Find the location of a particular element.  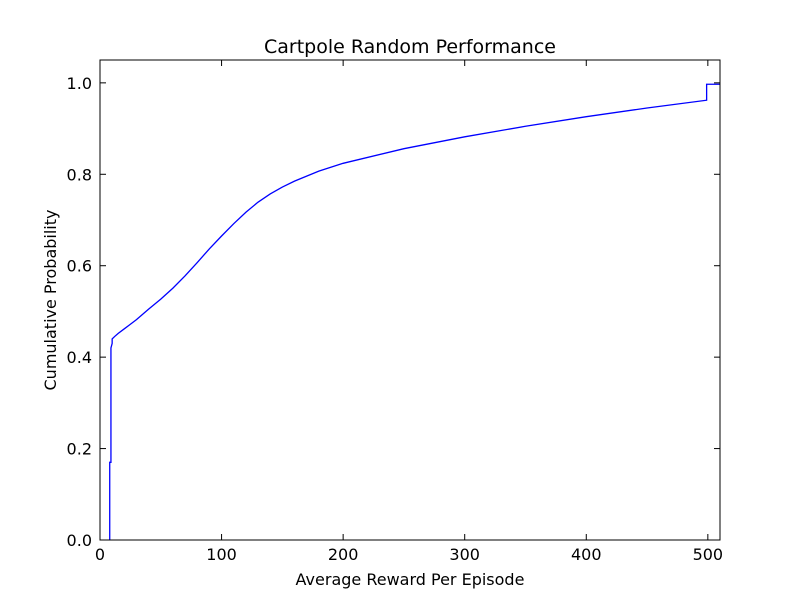

x-tick-label: 500 is located at coordinates (708, 554).